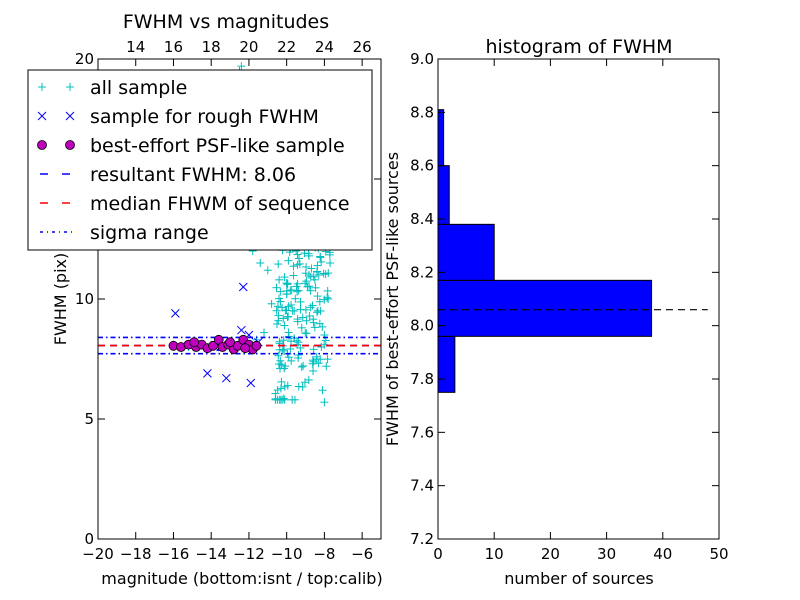 Image resolution: width=800 pixels, height=600 pixels. Describe the element at coordinates (438, 554) in the screenshot. I see `x-tick-label: 0` at that location.